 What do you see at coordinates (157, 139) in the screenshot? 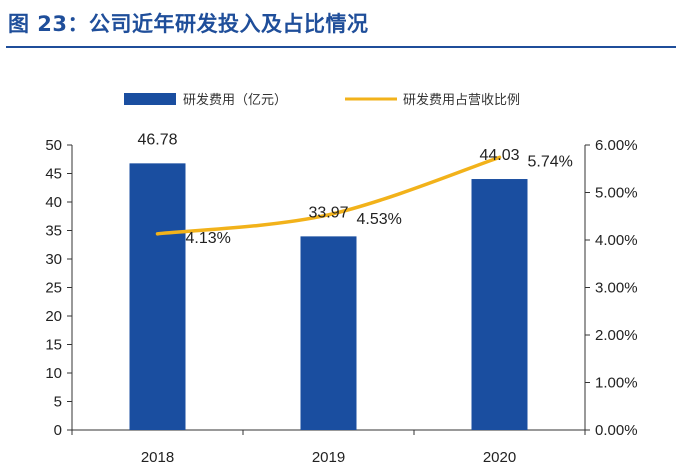
I see `bar-value-label: 46.78` at bounding box center [157, 139].